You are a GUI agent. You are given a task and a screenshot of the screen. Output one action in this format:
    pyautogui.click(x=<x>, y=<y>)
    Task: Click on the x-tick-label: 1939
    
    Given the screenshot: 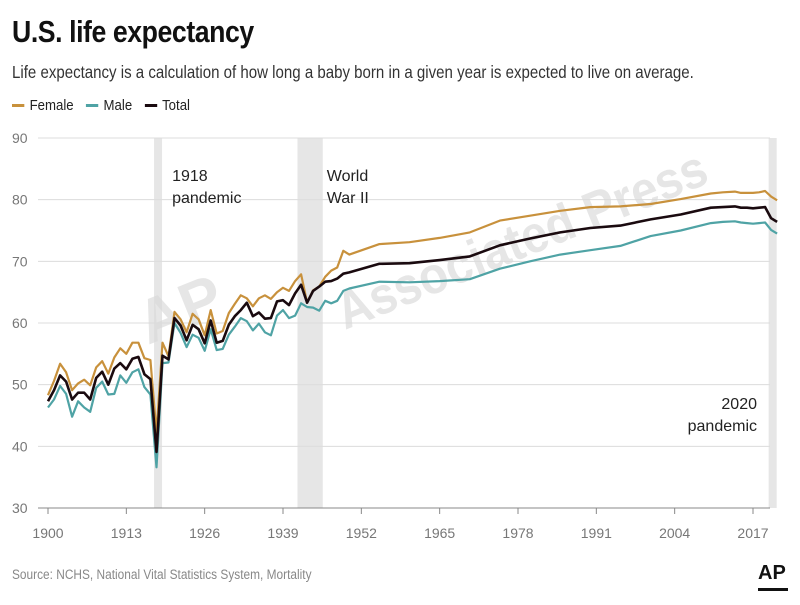 What is the action you would take?
    pyautogui.click(x=282, y=533)
    